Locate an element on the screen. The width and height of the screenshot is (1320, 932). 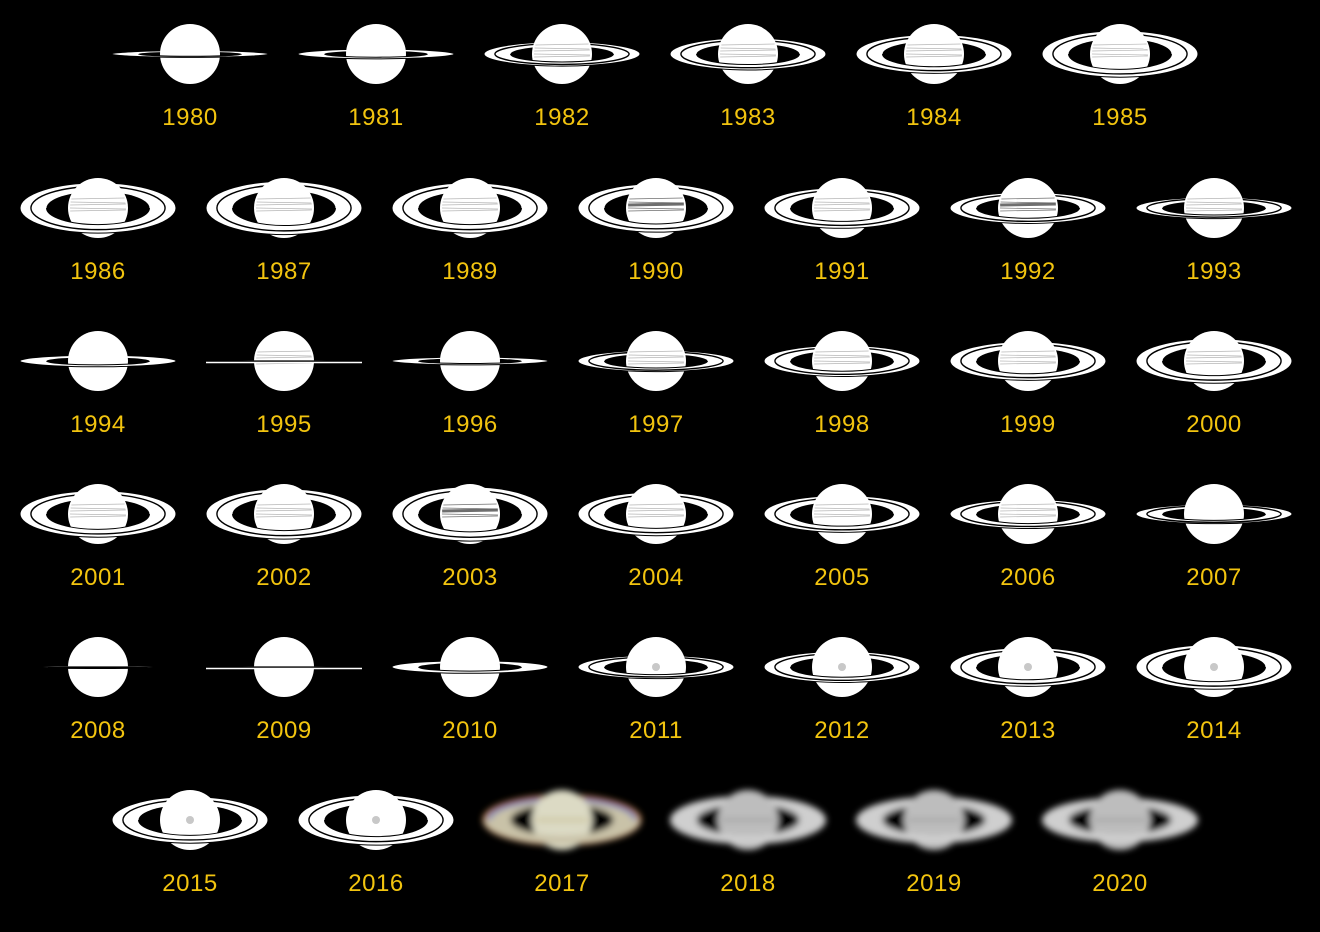
saturn-cell-1994: 1994 is located at coordinates (98, 398).